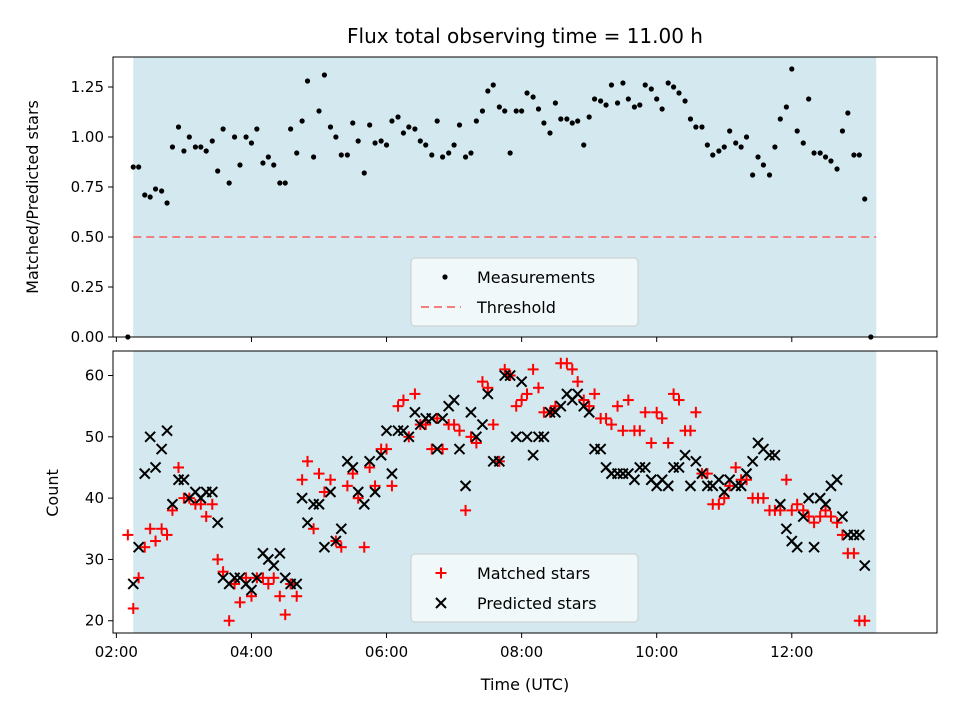 The width and height of the screenshot is (960, 720). What do you see at coordinates (52, 493) in the screenshot?
I see `bottom-y-axis-label: Count` at bounding box center [52, 493].